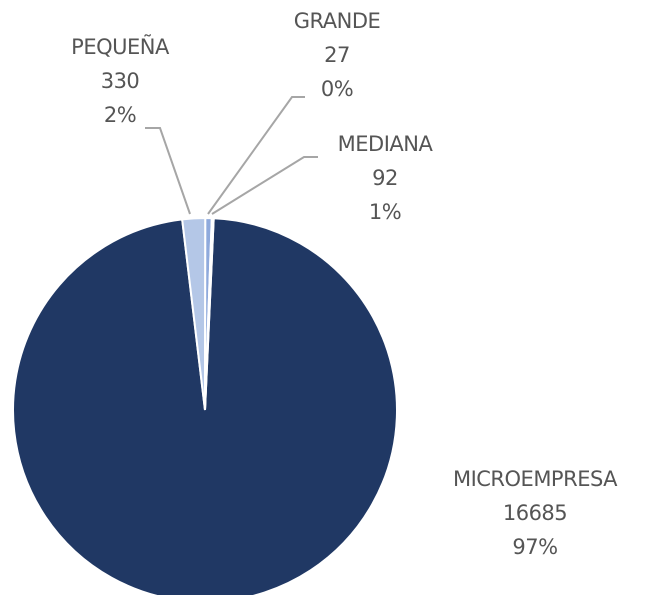  I want to click on pie-slice, so click(209, 314).